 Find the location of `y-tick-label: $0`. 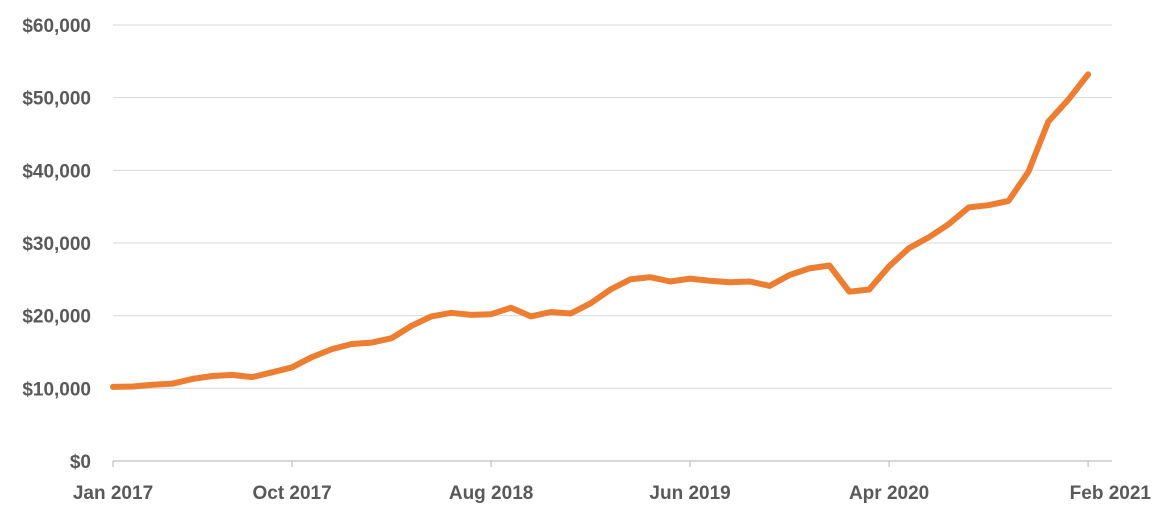

y-tick-label: $0 is located at coordinates (80, 462).